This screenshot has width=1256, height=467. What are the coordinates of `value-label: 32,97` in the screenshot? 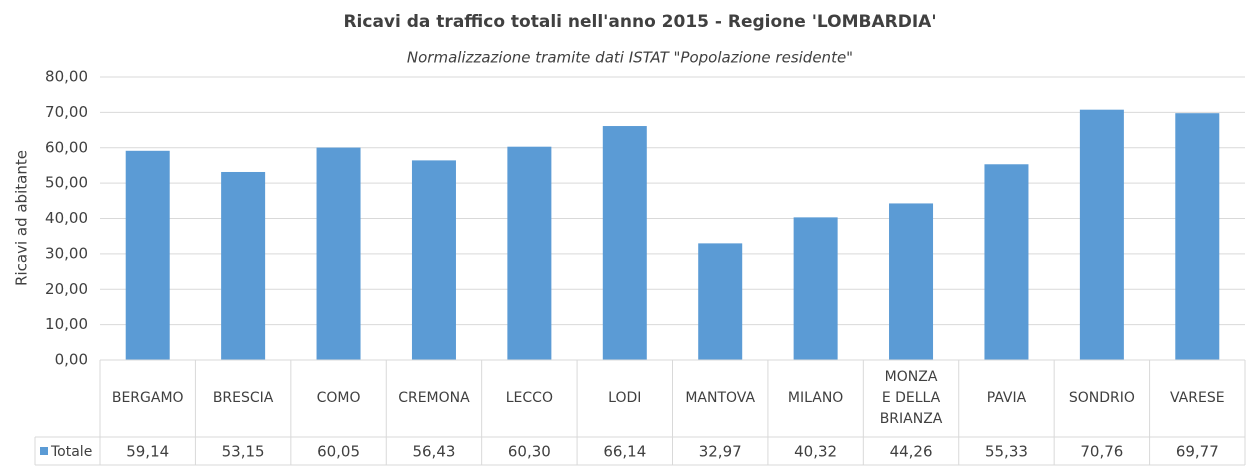 It's located at (720, 452).